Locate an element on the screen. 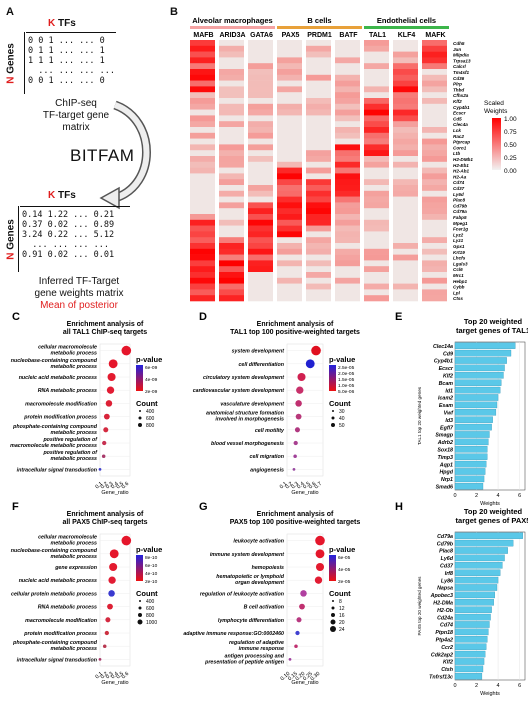 The image size is (528, 721). x-tick-label: 0.15 is located at coordinates (293, 676).